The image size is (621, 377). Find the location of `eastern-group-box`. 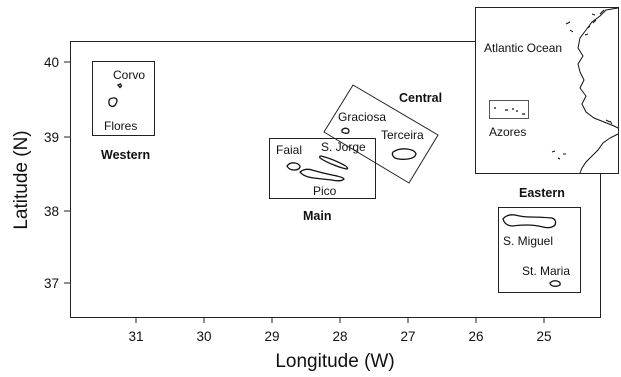

eastern-group-box is located at coordinates (539, 250).